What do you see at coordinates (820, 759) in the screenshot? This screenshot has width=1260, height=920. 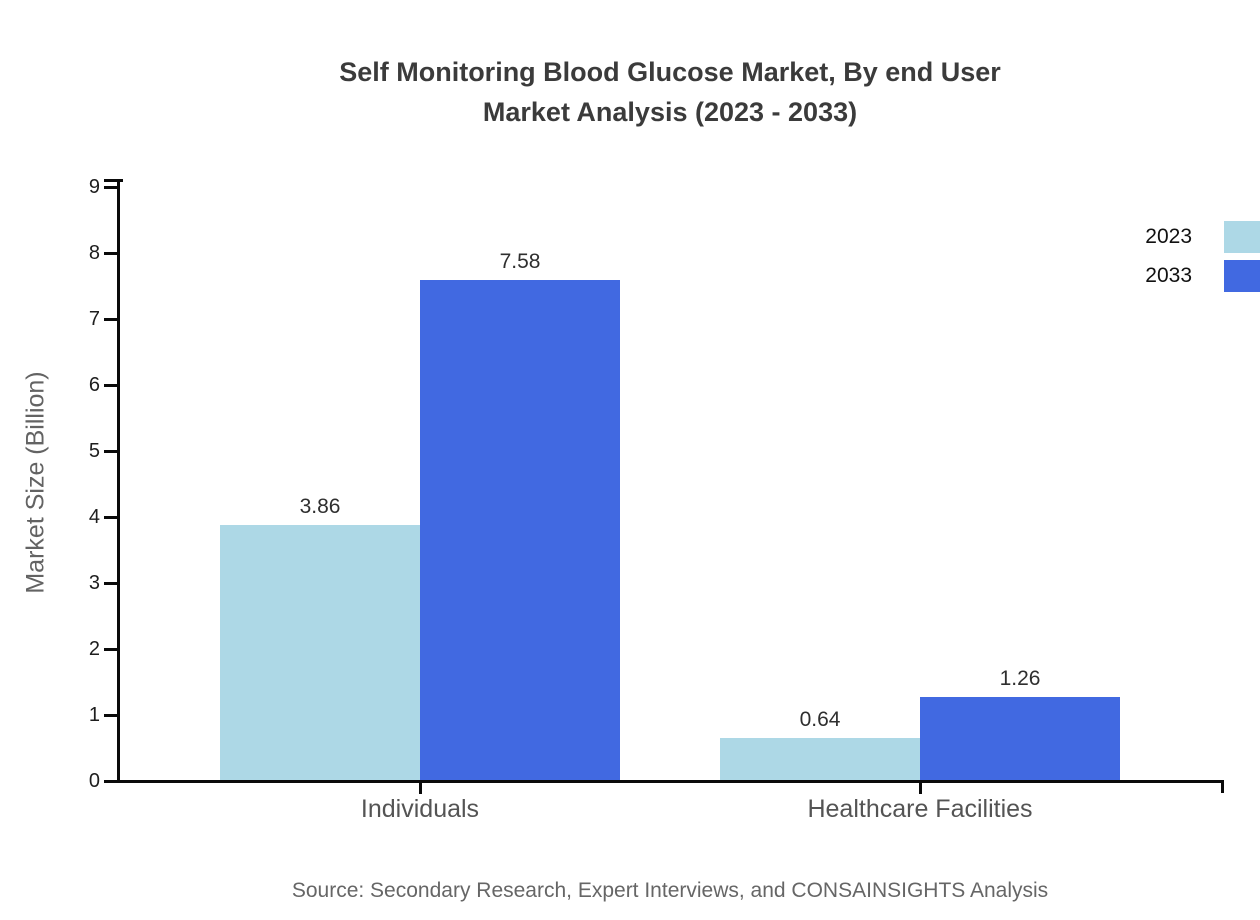 I see `bar-2023-healthcare-facilities` at bounding box center [820, 759].